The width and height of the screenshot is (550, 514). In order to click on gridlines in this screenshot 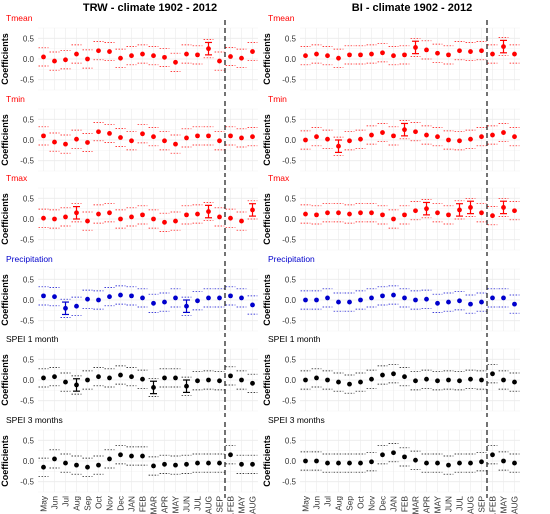, I will do `click(148, 59)`.